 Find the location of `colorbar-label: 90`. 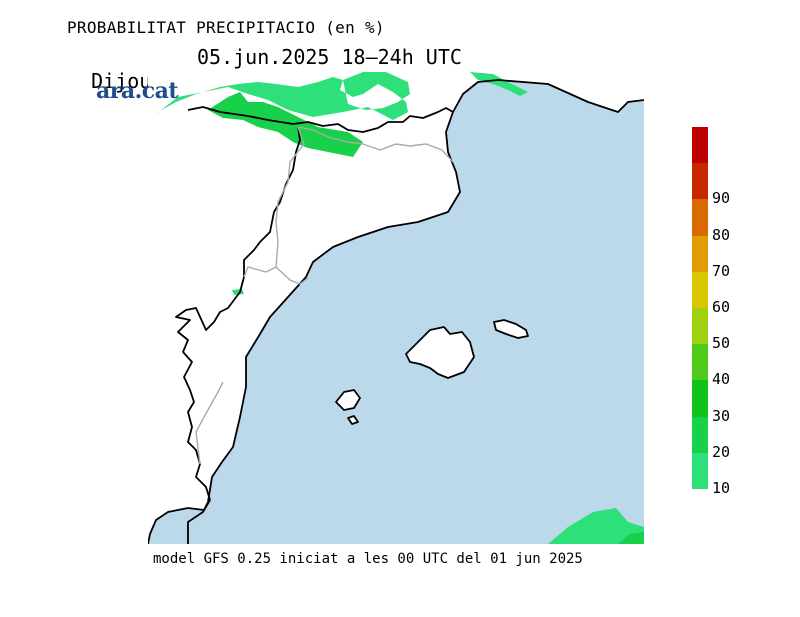

colorbar-label: 90 is located at coordinates (721, 198).